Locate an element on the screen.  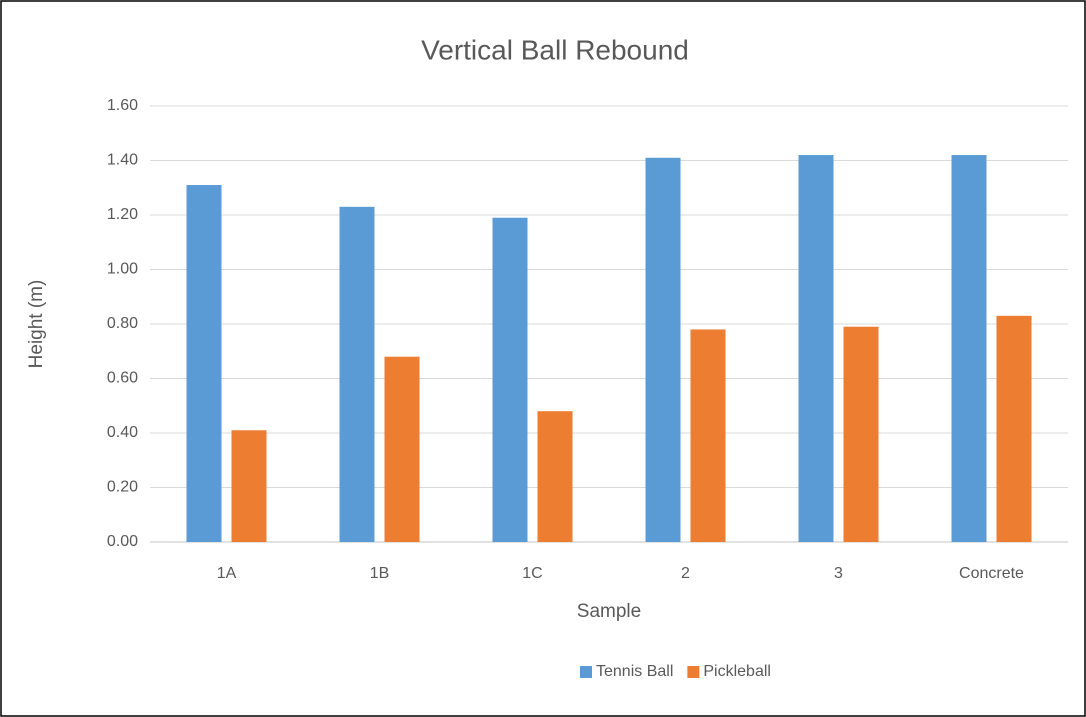
legend-label: Pickleball is located at coordinates (737, 671).